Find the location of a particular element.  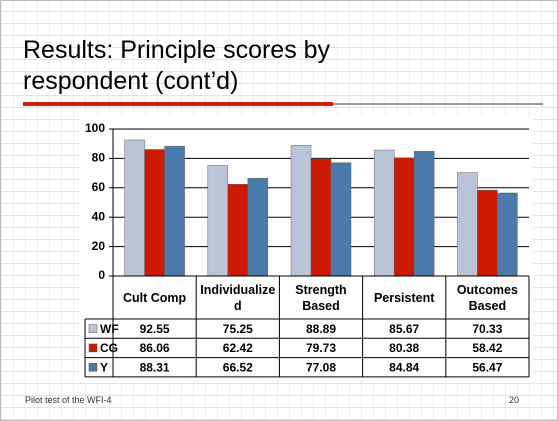

table-value: 85.67 is located at coordinates (404, 329).